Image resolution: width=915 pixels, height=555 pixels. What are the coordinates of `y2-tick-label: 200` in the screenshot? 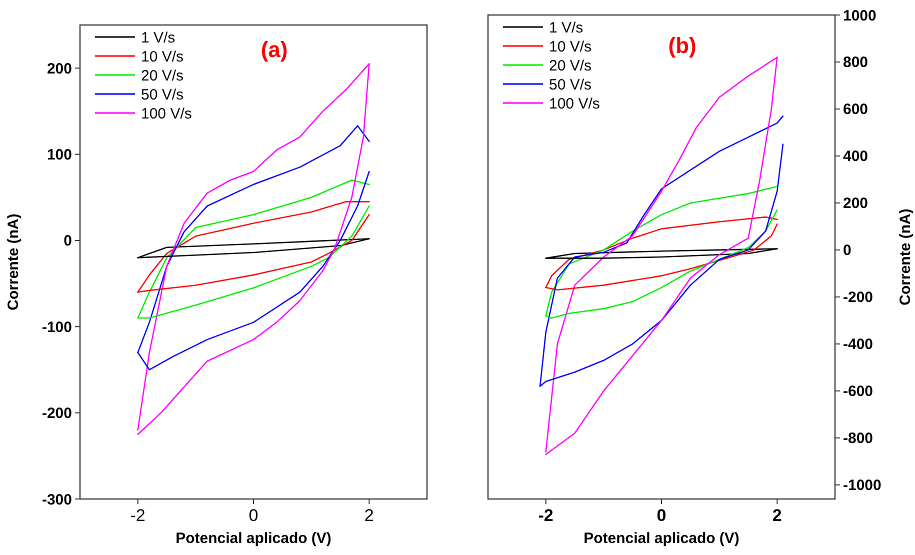 It's located at (855, 203).